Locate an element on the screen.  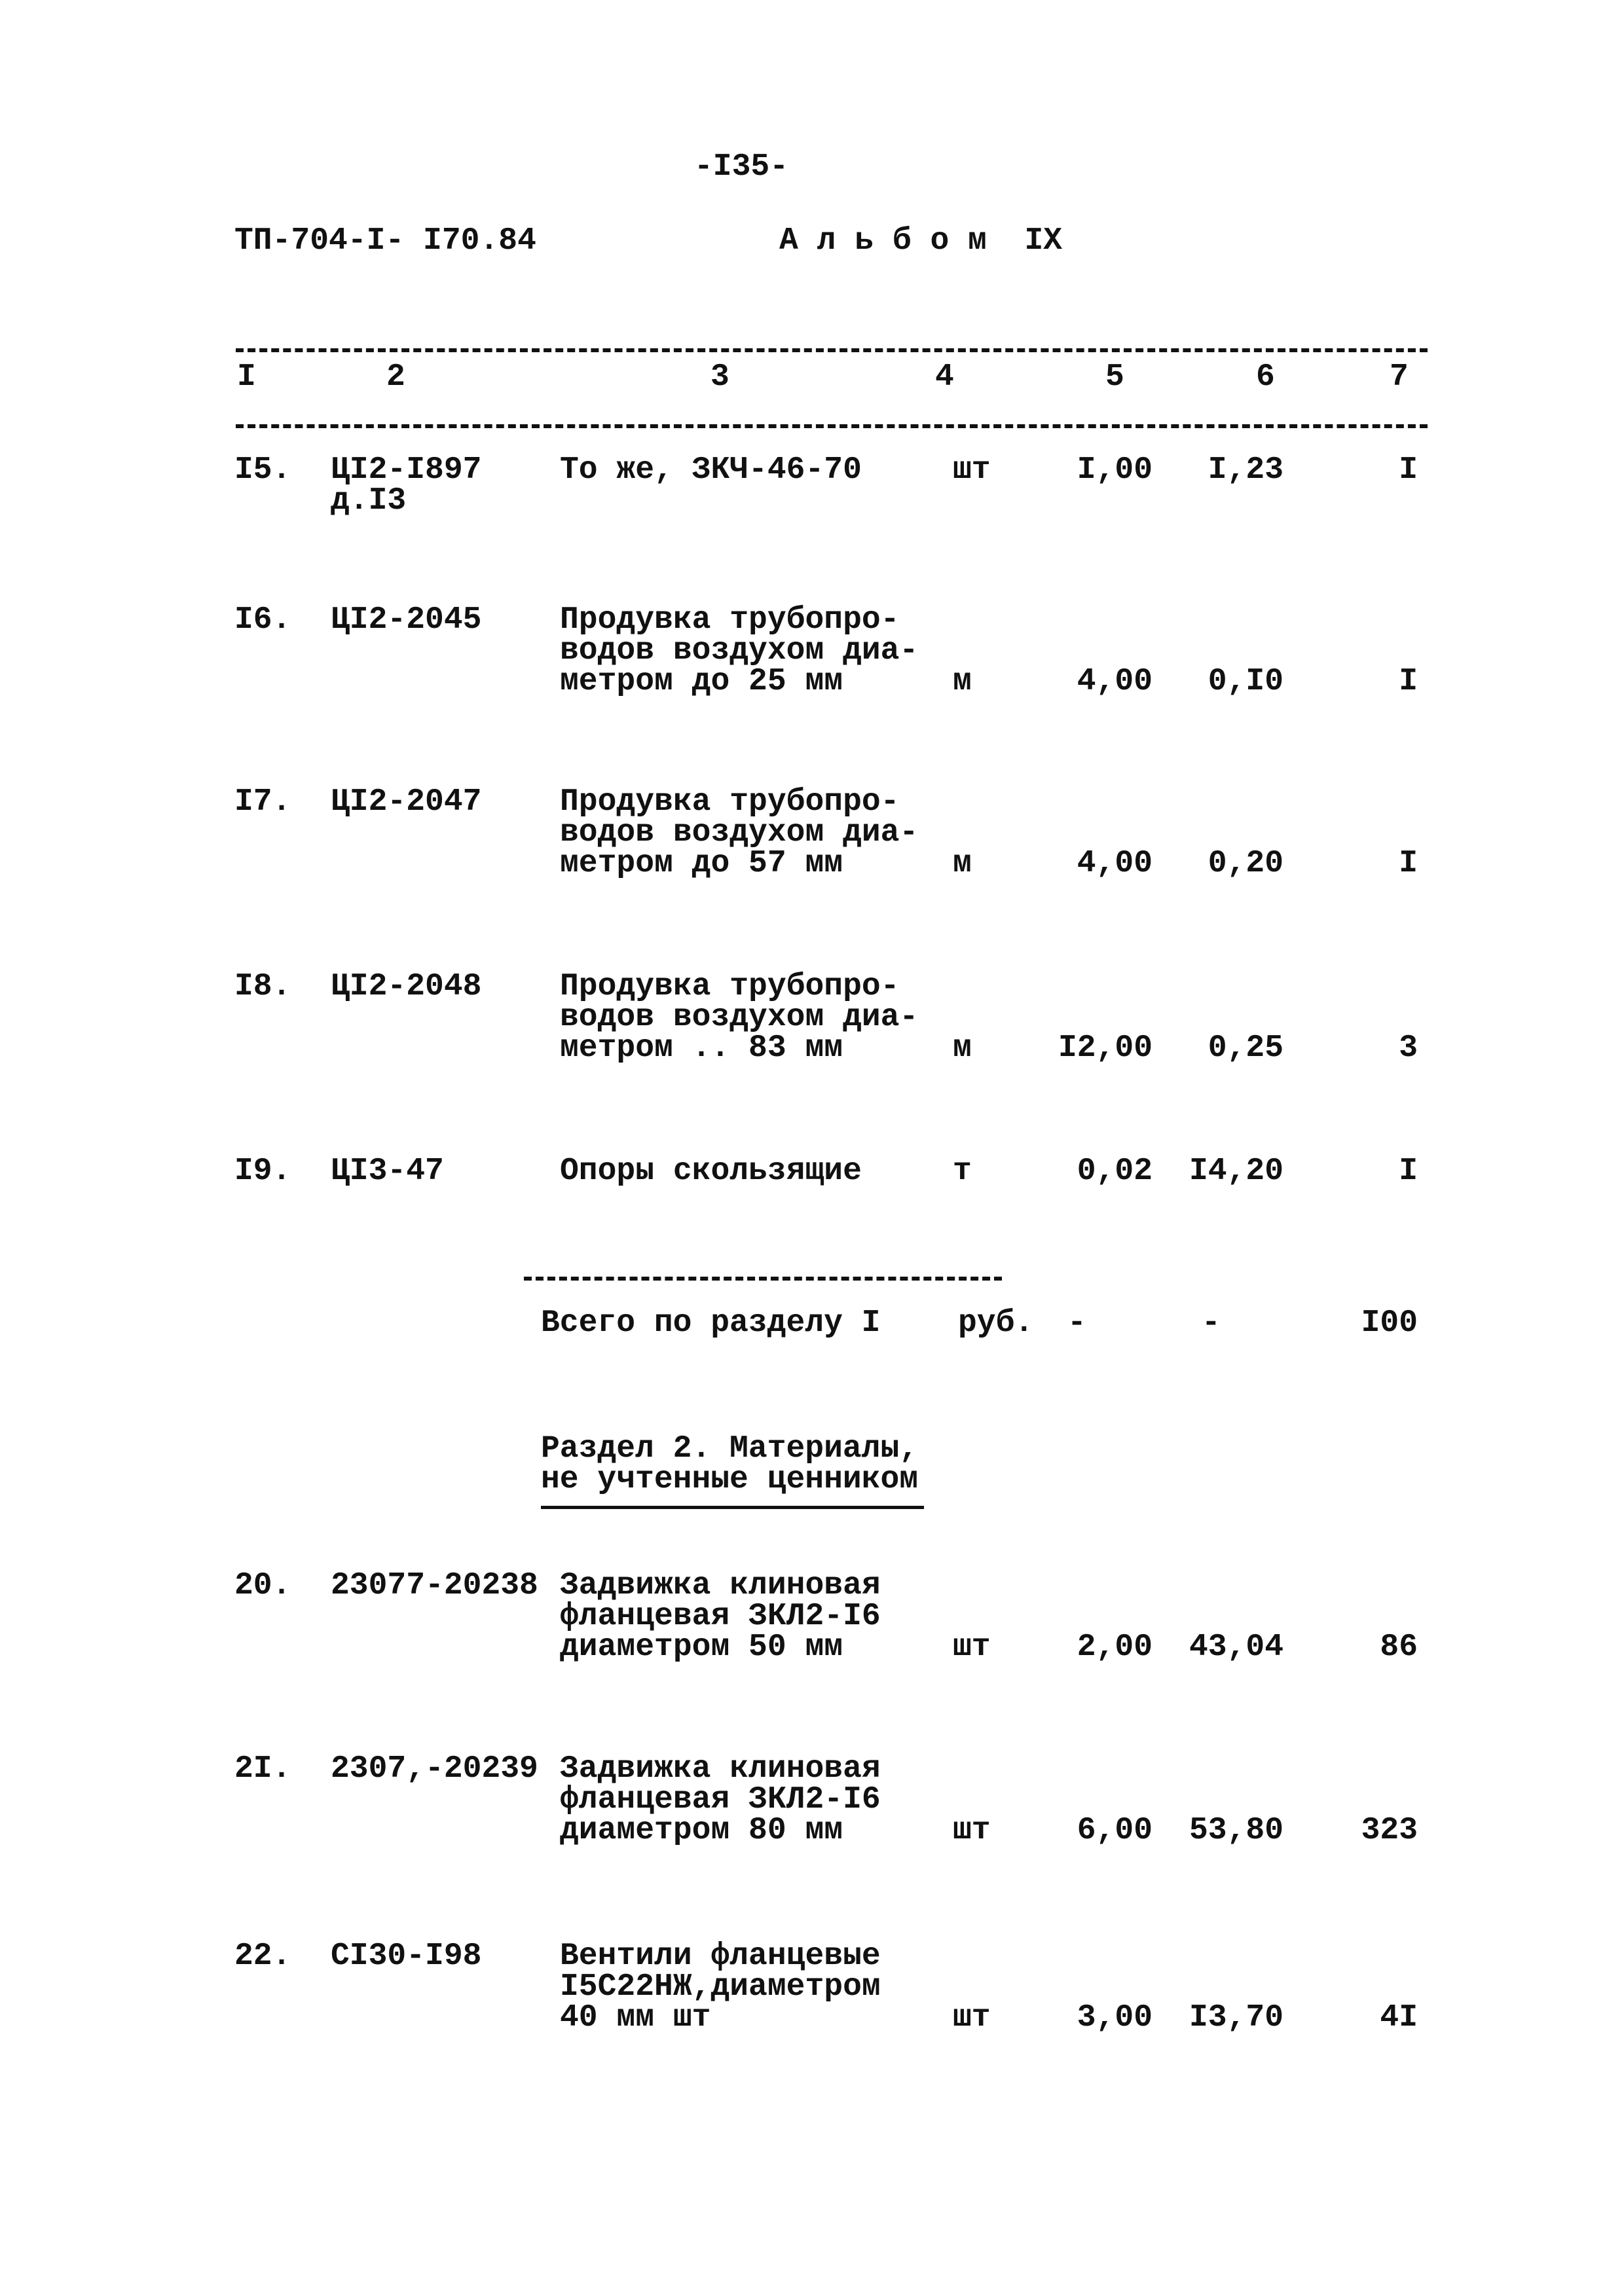
row-quantity: 2,00 is located at coordinates (1115, 1647).